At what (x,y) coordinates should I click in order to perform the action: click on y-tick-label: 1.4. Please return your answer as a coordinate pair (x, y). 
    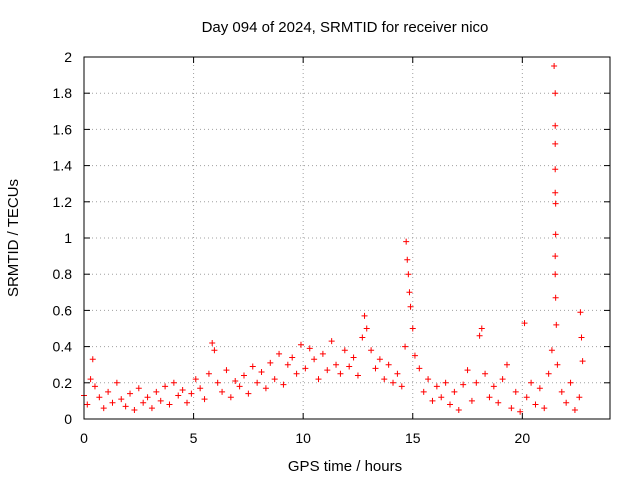
    Looking at the image, I should click on (63, 166).